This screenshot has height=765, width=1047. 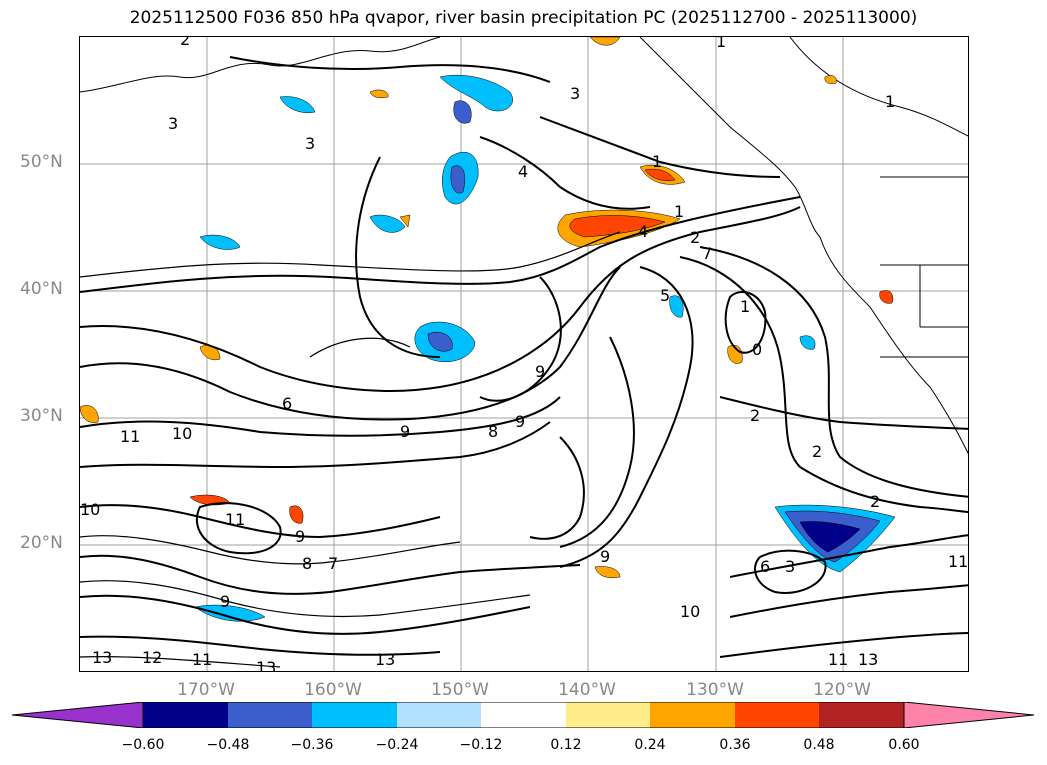 I want to click on lon-tick-label: 170°W, so click(x=206, y=690).